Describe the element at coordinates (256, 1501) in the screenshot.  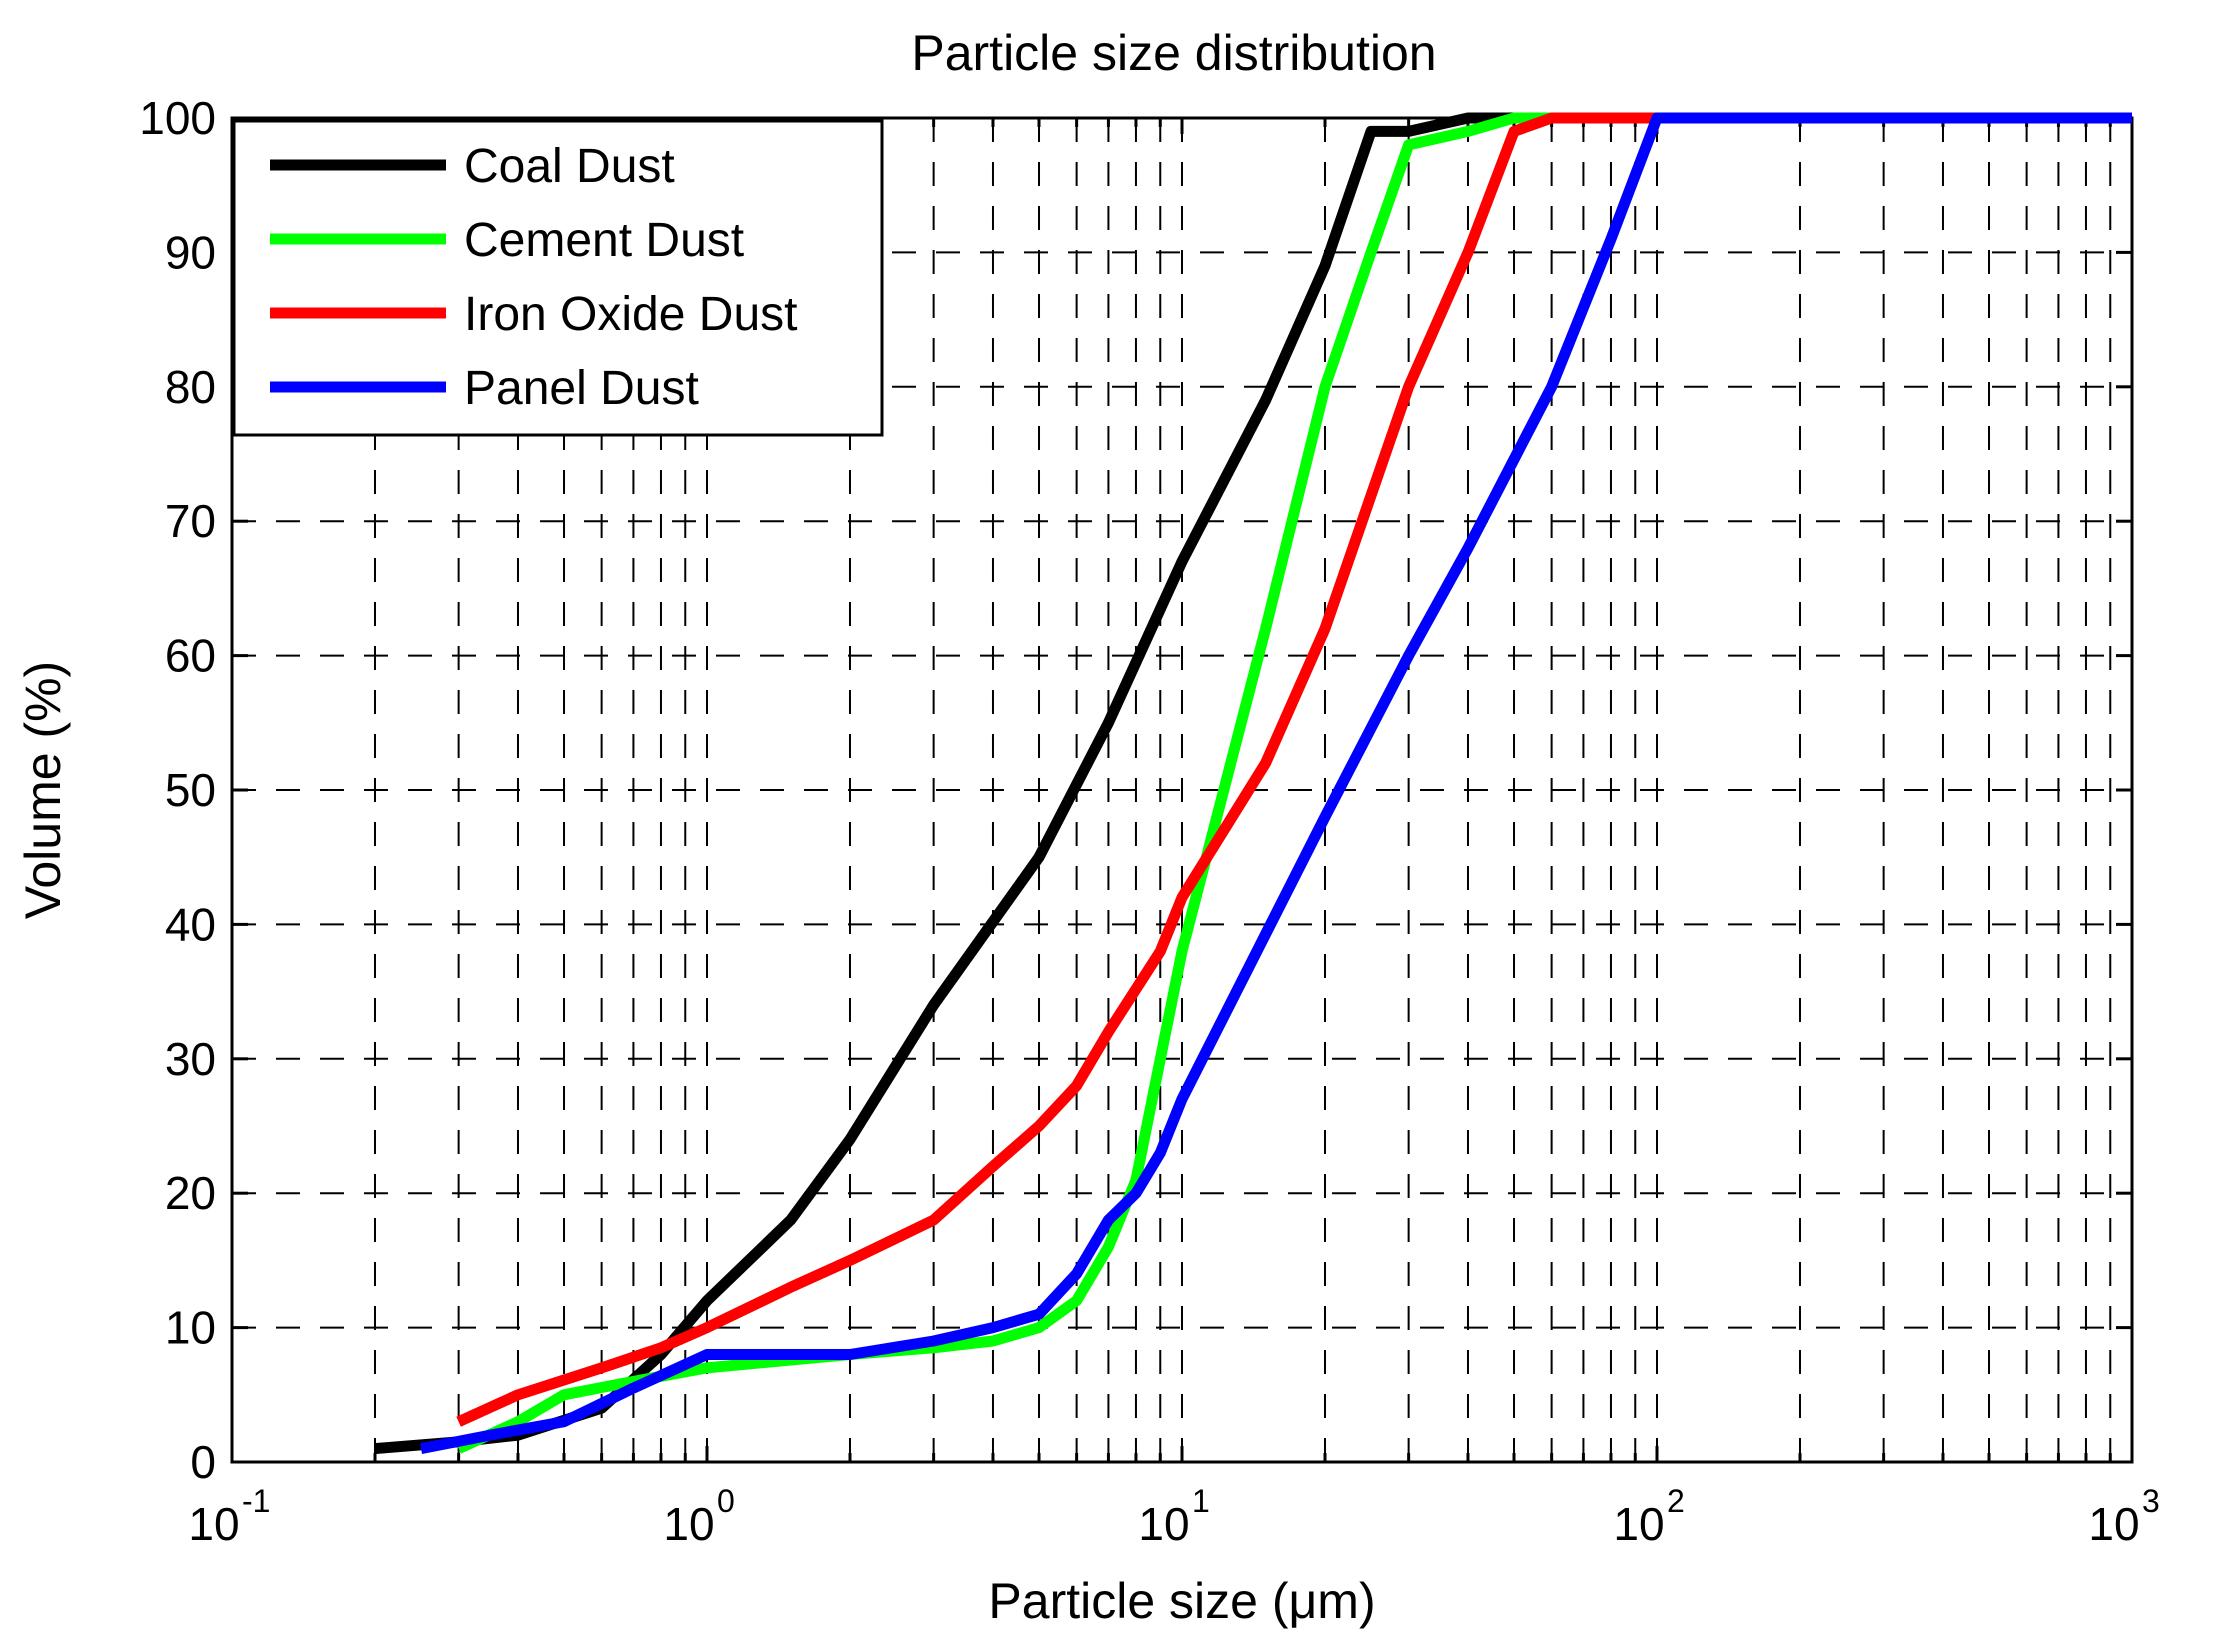
I see `x-tick-exponent: -1` at that location.